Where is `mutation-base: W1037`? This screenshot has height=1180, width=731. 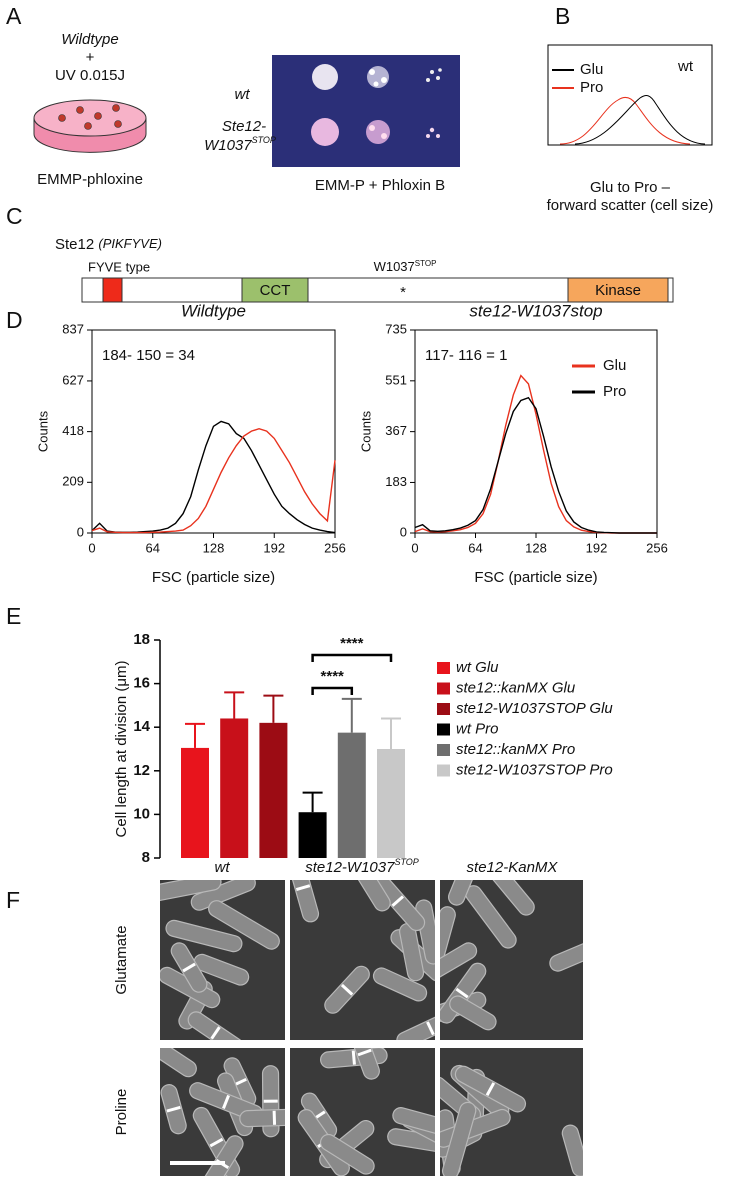 mutation-base: W1037 is located at coordinates (394, 266).